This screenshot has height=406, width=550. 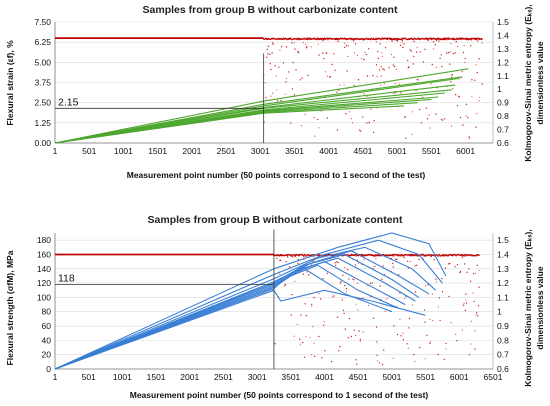 What do you see at coordinates (47, 355) in the screenshot?
I see `y-tick-label: 20` at bounding box center [47, 355].